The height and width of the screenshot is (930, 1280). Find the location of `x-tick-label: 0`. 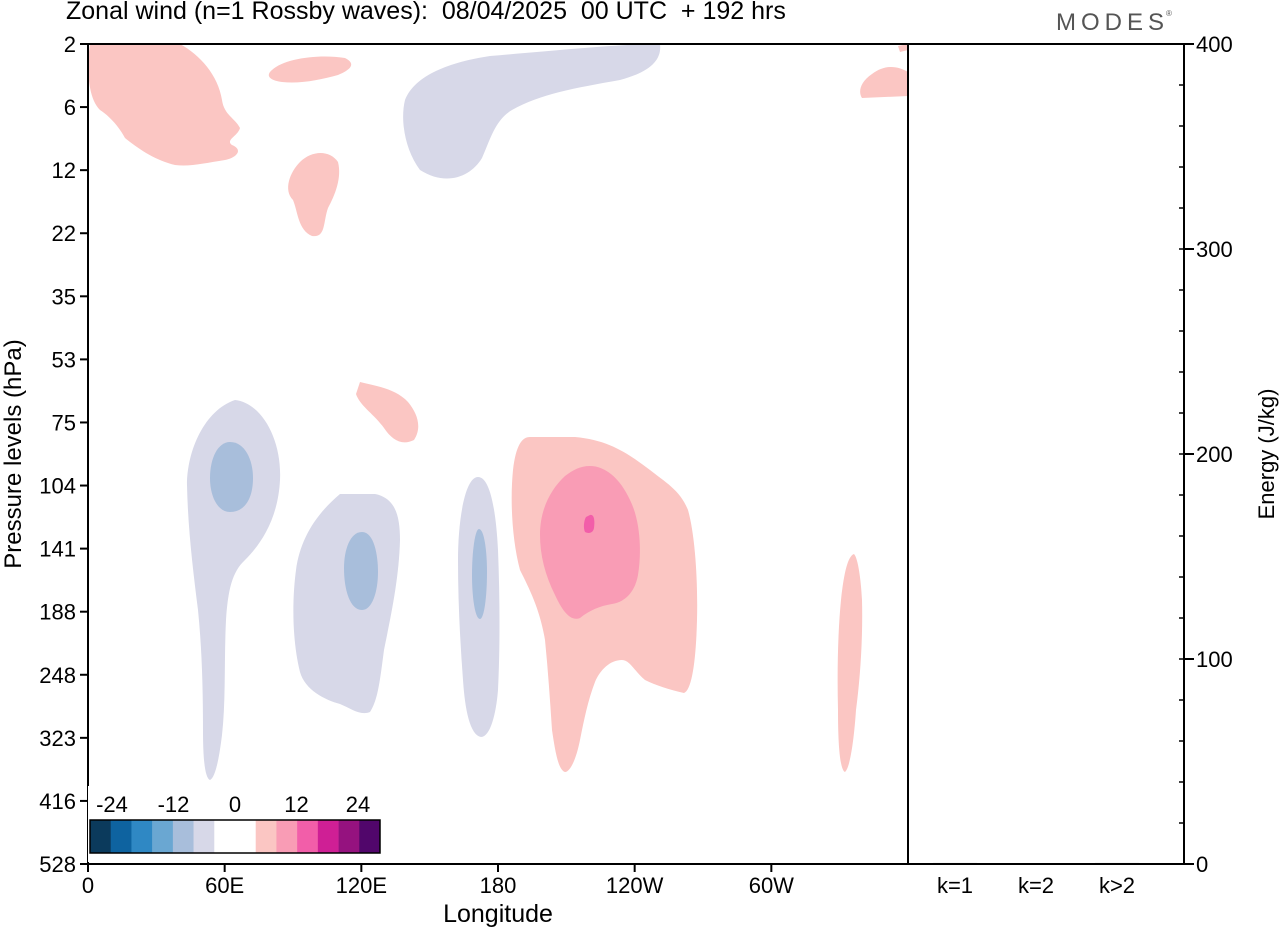

x-tick-label: 0 is located at coordinates (88, 885).